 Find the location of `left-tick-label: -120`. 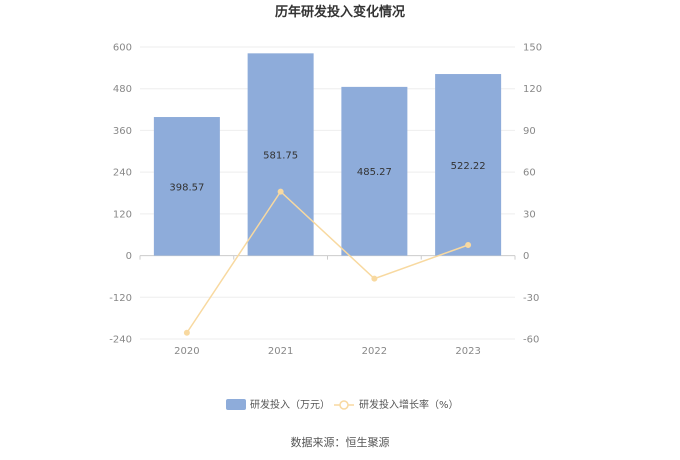

left-tick-label: -120 is located at coordinates (120, 298).